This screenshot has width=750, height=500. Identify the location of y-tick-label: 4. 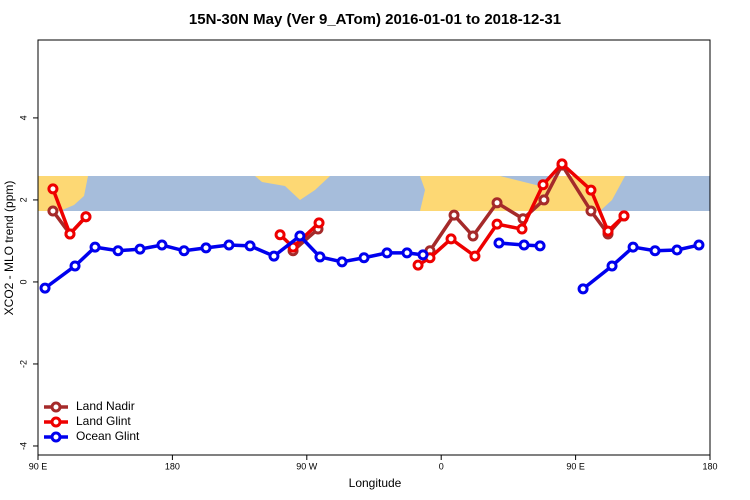
(23, 117).